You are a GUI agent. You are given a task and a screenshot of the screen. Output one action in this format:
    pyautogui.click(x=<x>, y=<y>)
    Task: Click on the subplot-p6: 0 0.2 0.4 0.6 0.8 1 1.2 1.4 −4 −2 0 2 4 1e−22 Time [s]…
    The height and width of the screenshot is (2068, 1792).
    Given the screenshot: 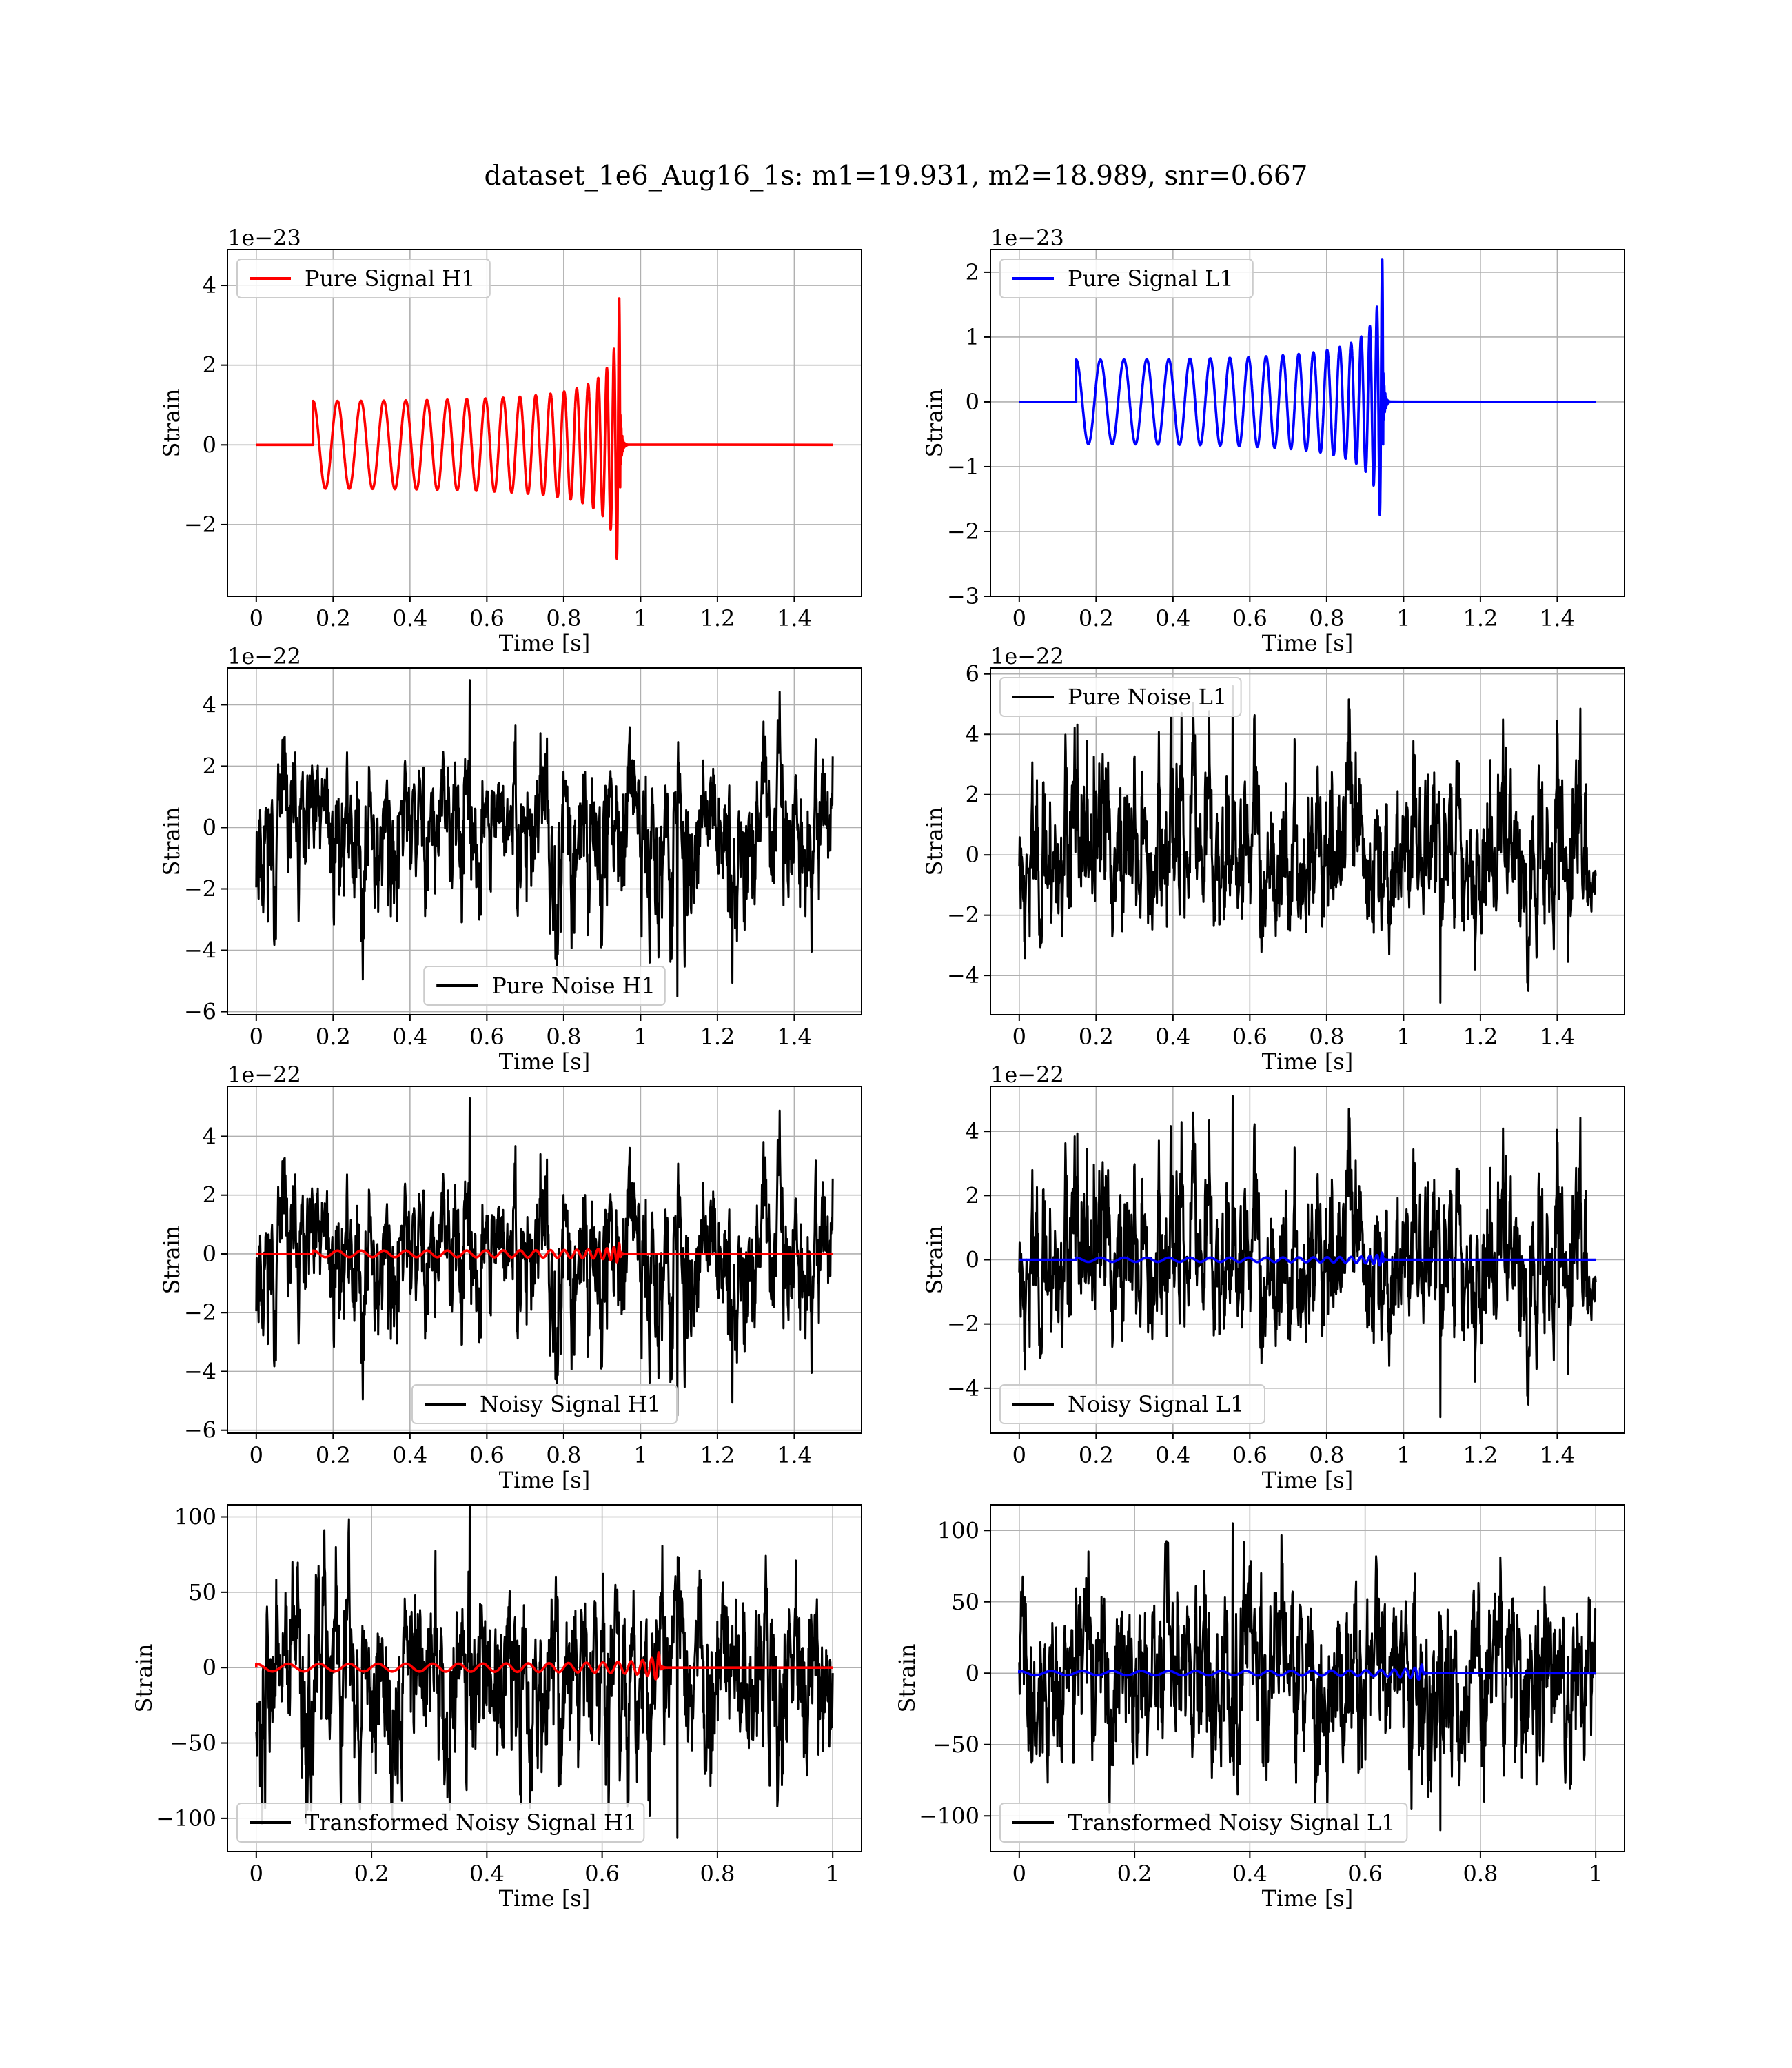 What is the action you would take?
    pyautogui.click(x=1273, y=1277)
    